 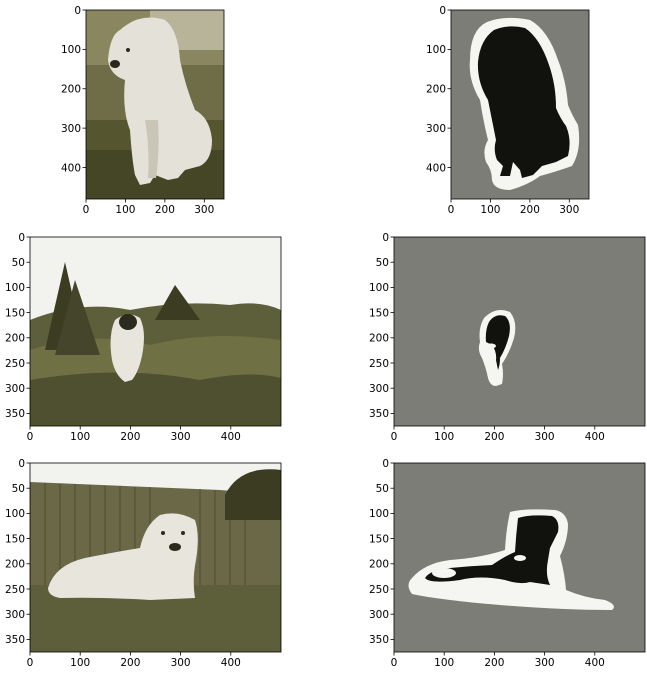 I want to click on axes-mask-3: 0 100 200 300 400 0 50 100 150 200 250 300 350, so click(x=487, y=563).